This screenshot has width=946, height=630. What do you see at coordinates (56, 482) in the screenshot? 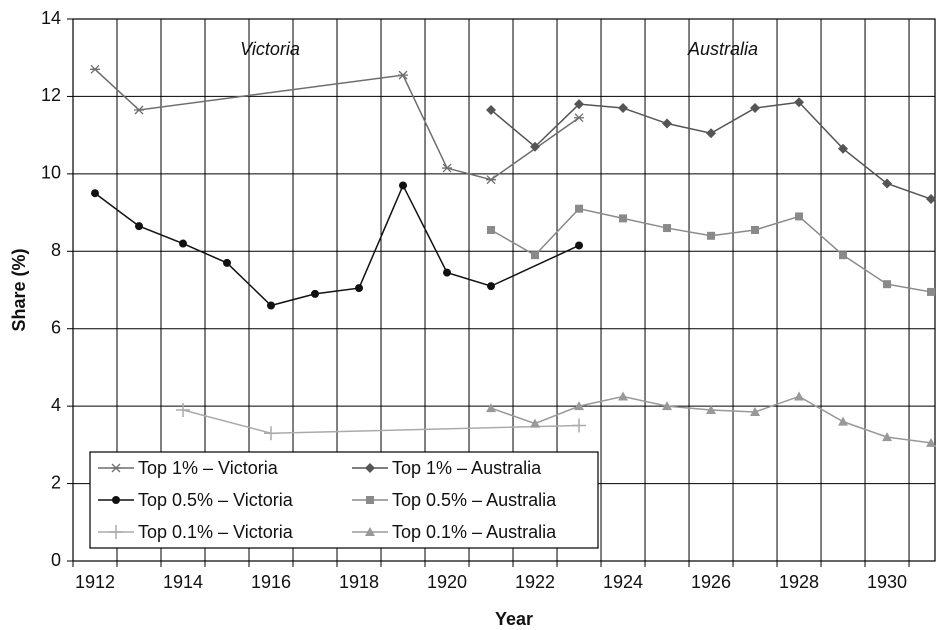
I see `y-tick-label: 2` at bounding box center [56, 482].